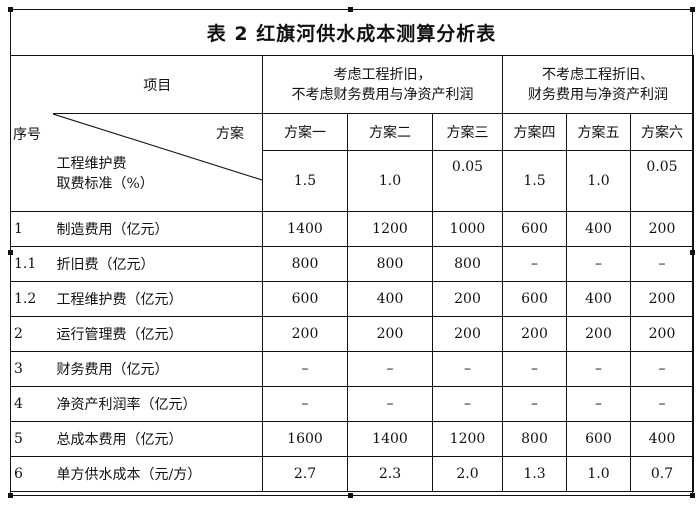  I want to click on plan-col-header: 方案二, so click(390, 132).